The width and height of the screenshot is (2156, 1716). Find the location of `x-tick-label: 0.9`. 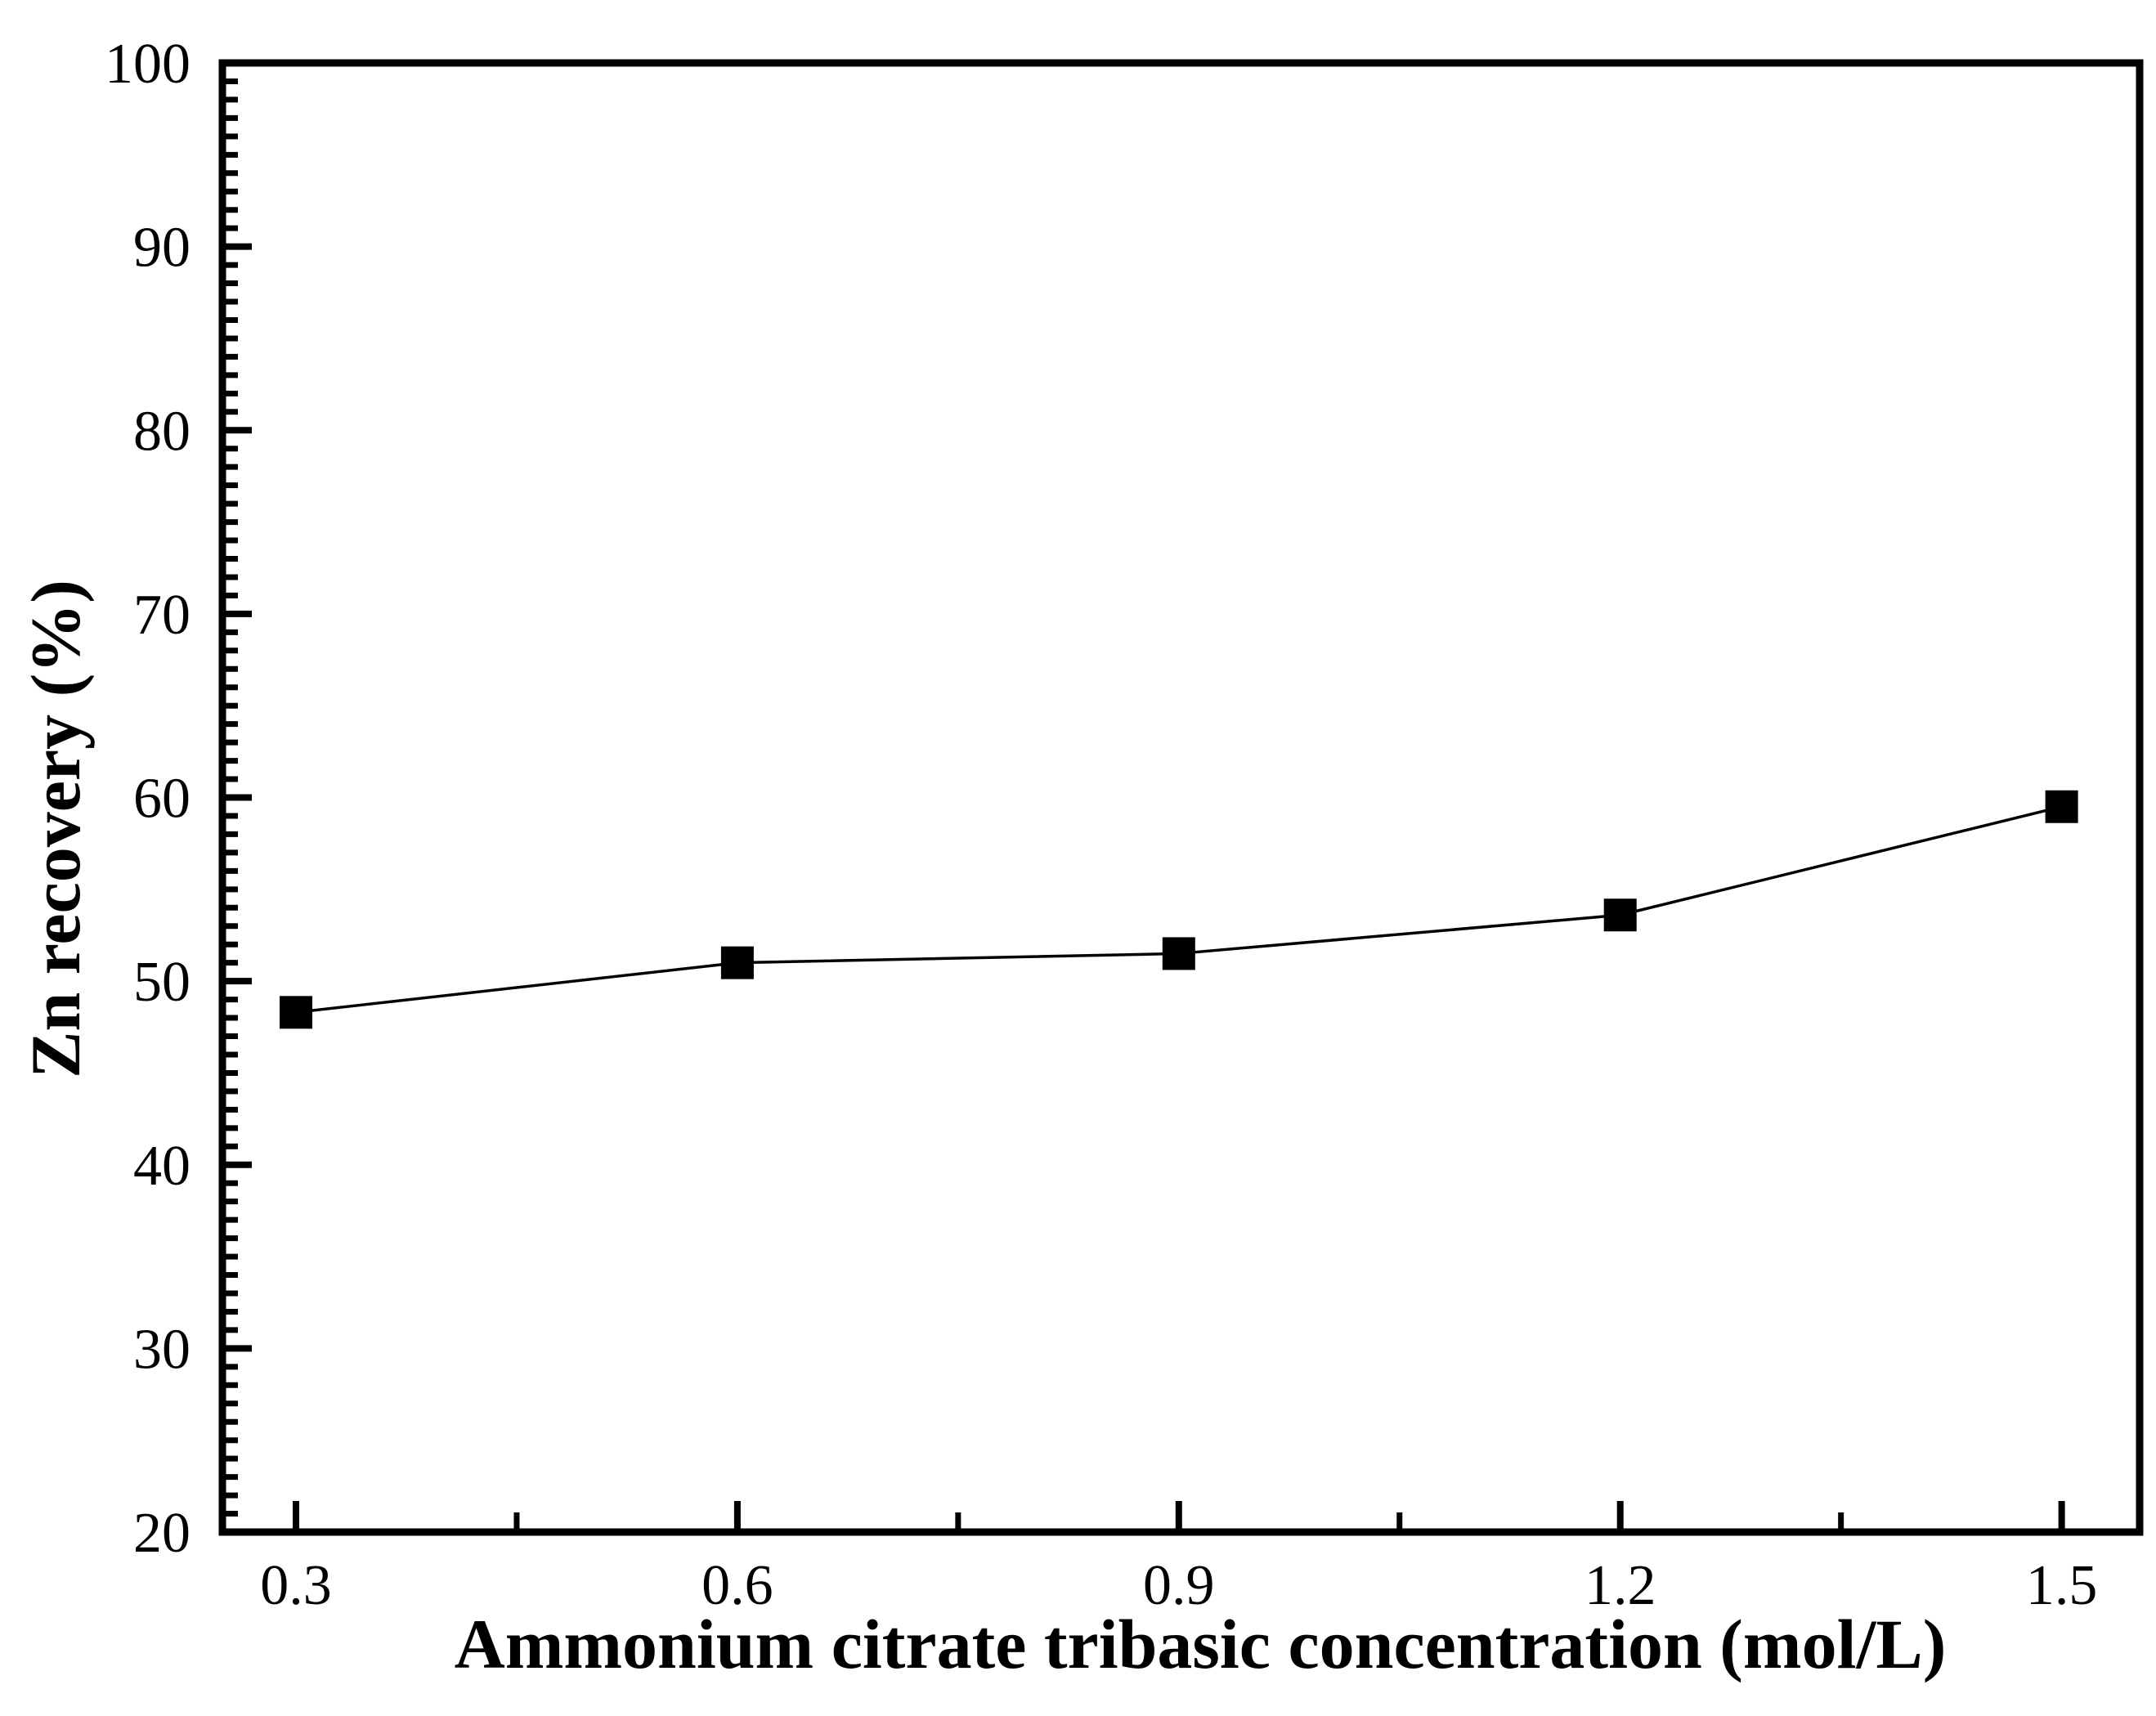

x-tick-label: 0.9 is located at coordinates (1179, 1585).